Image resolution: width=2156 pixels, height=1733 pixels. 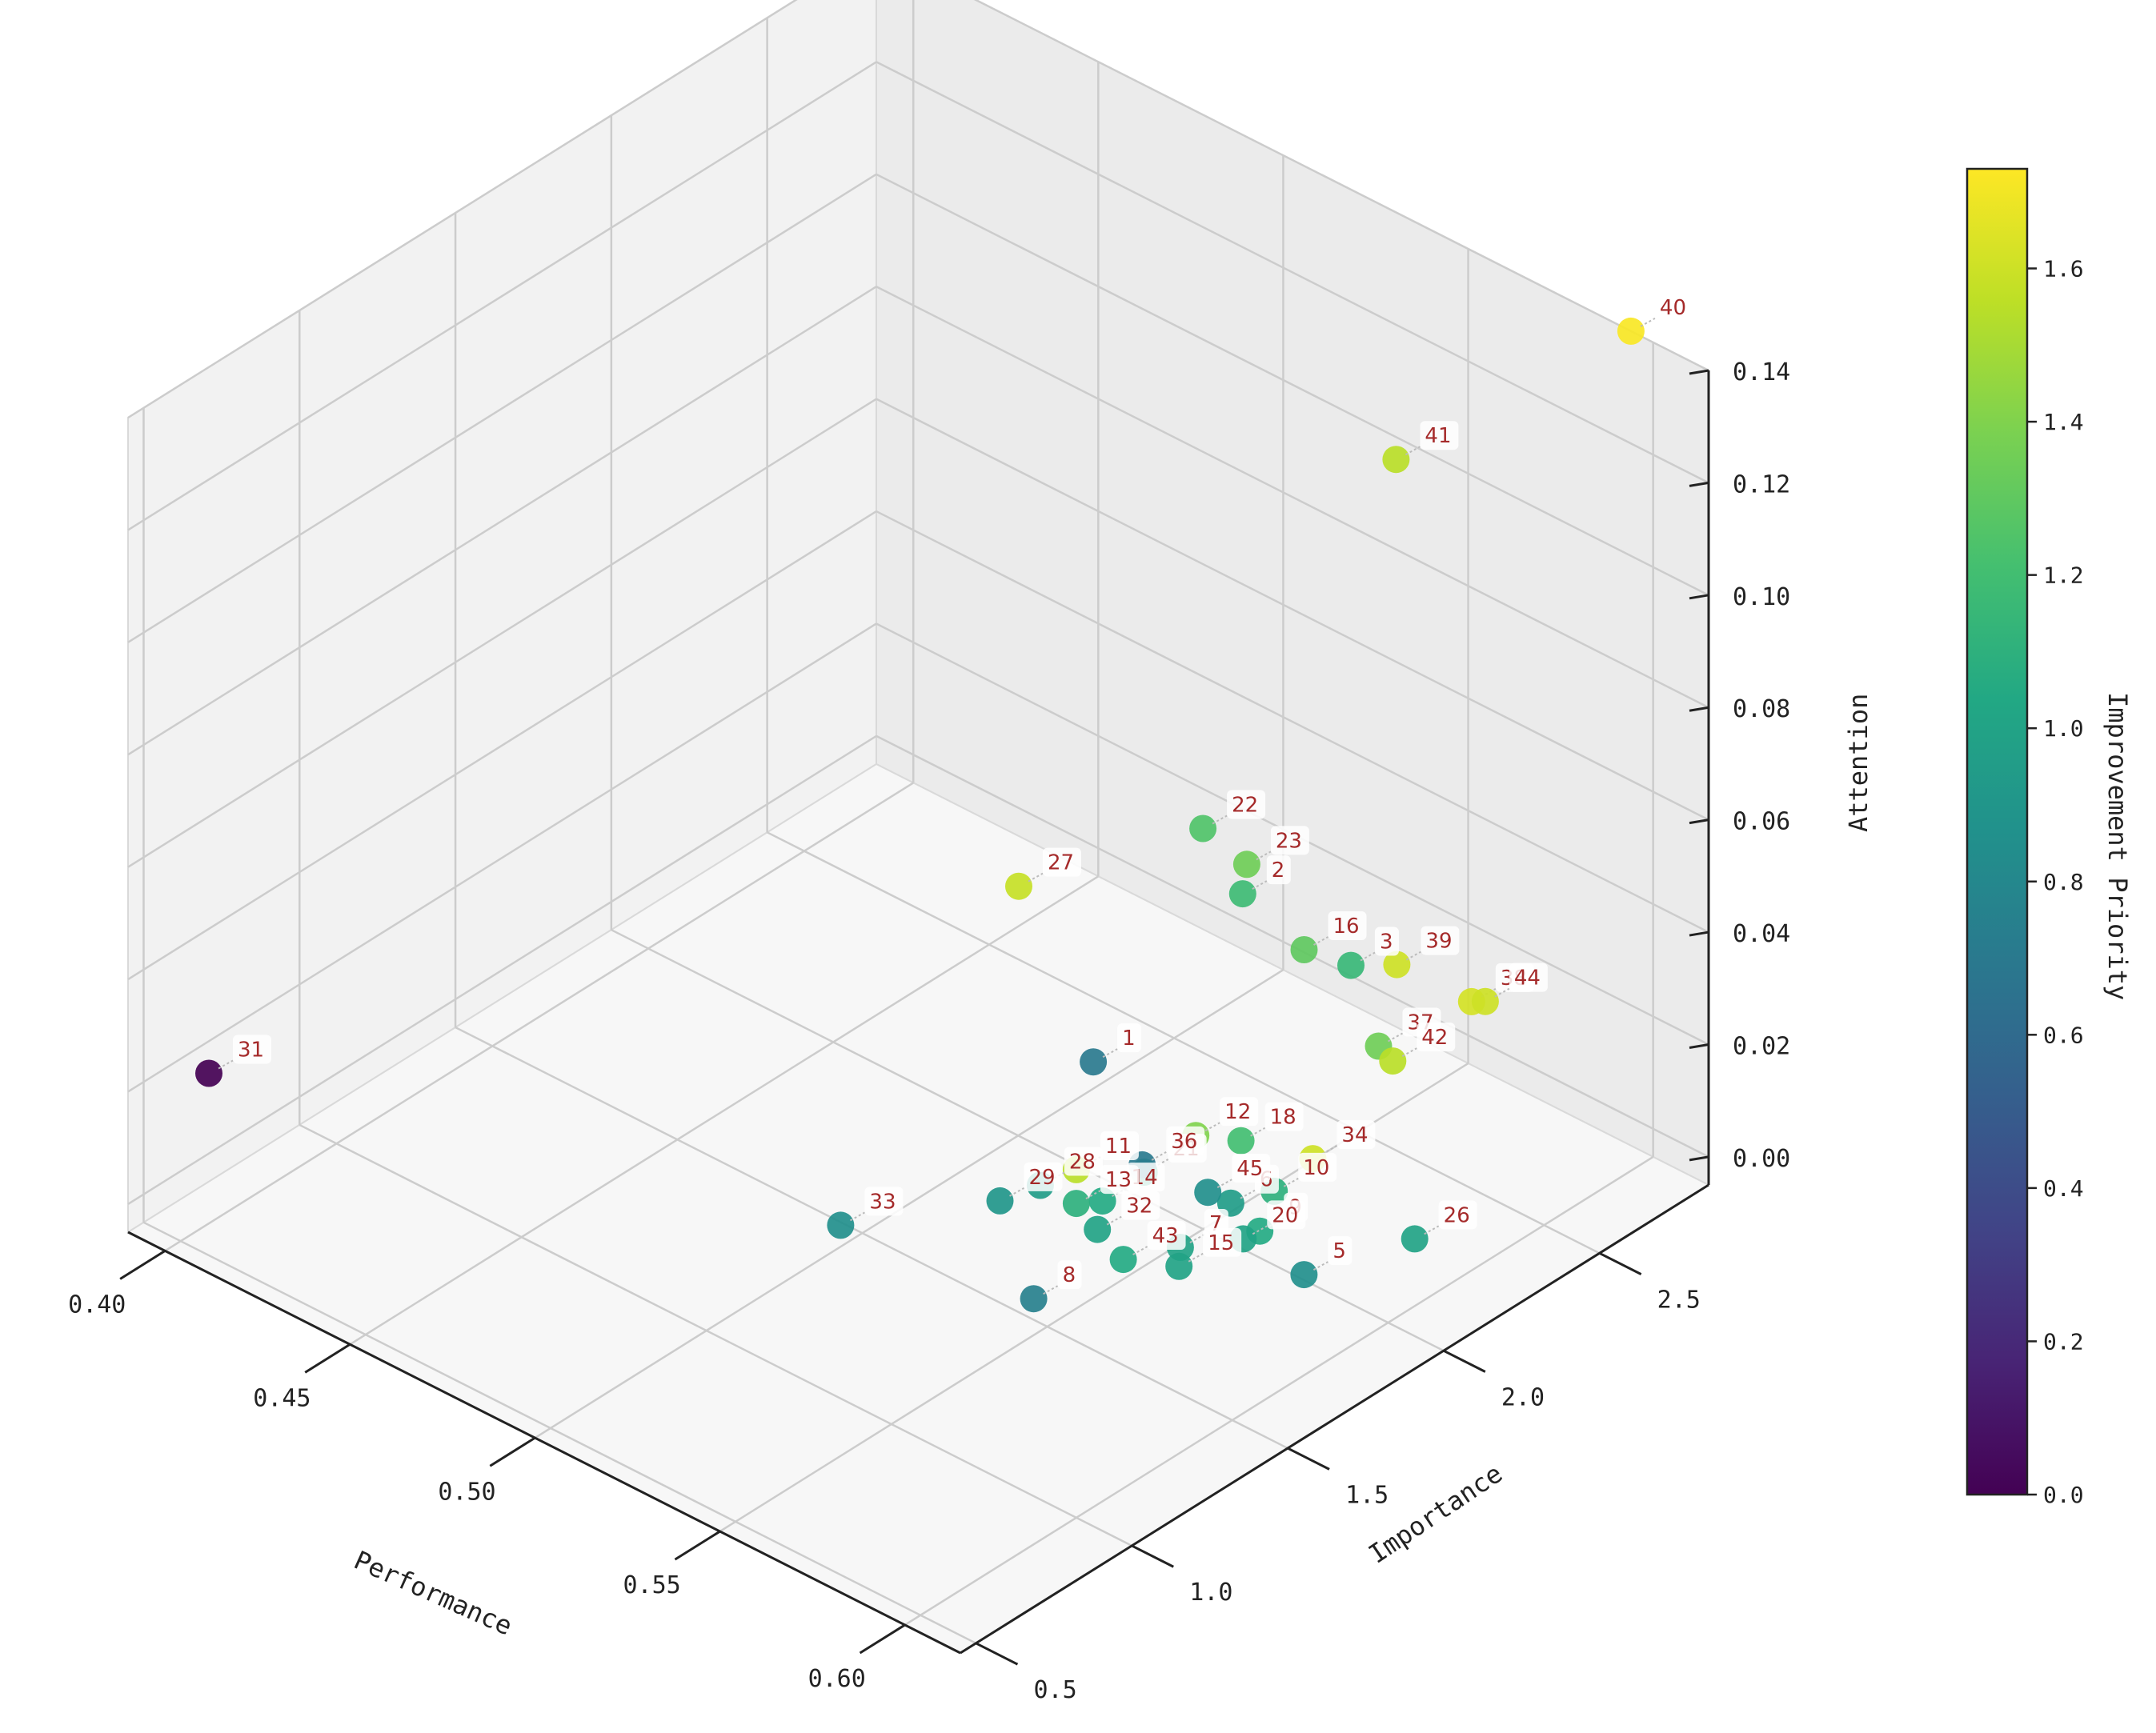 I want to click on point-label: 36, so click(x=1184, y=1142).